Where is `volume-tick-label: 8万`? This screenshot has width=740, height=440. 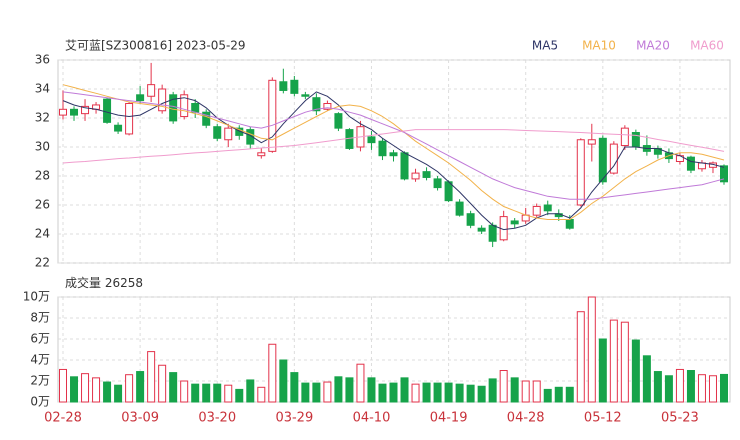
volume-tick-label: 8万 is located at coordinates (40, 318).